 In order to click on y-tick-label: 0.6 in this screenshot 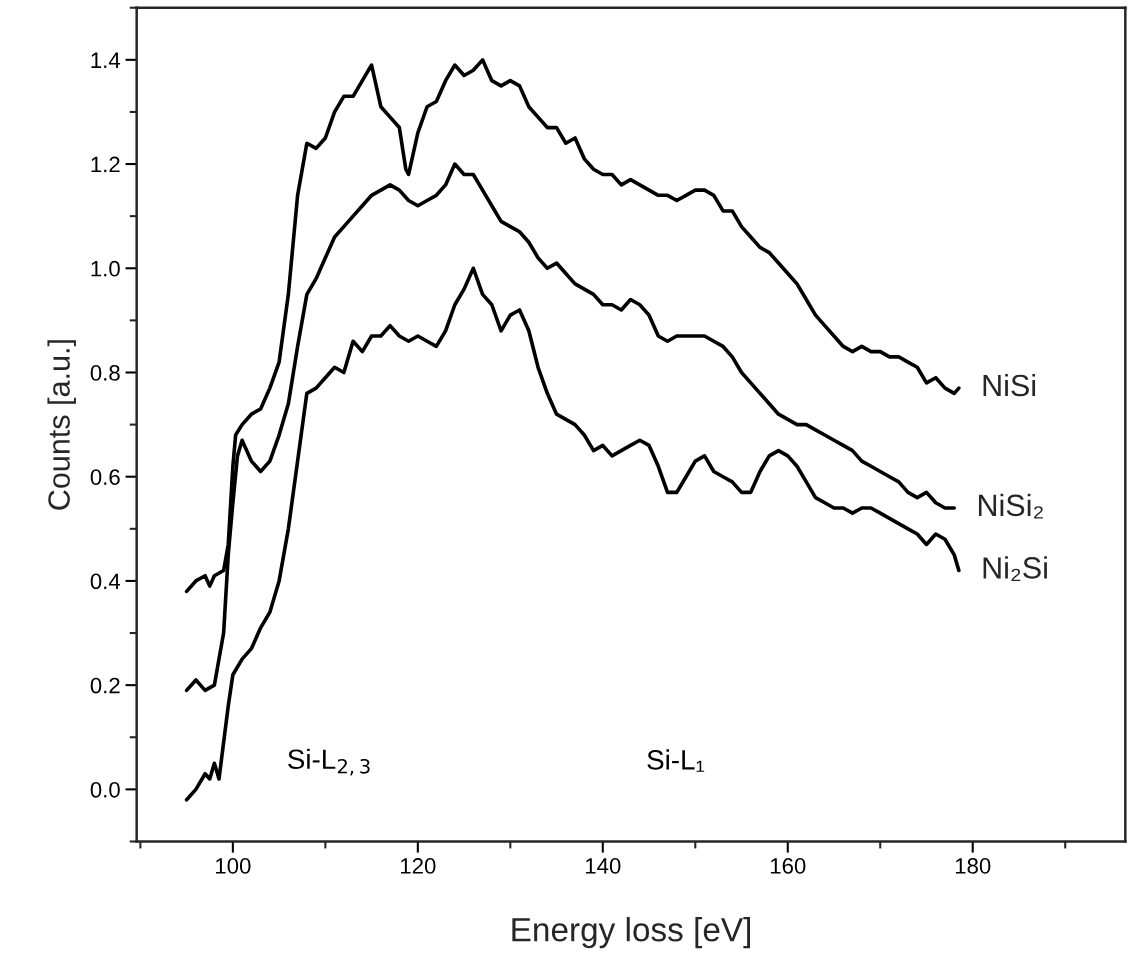, I will do `click(105, 477)`.